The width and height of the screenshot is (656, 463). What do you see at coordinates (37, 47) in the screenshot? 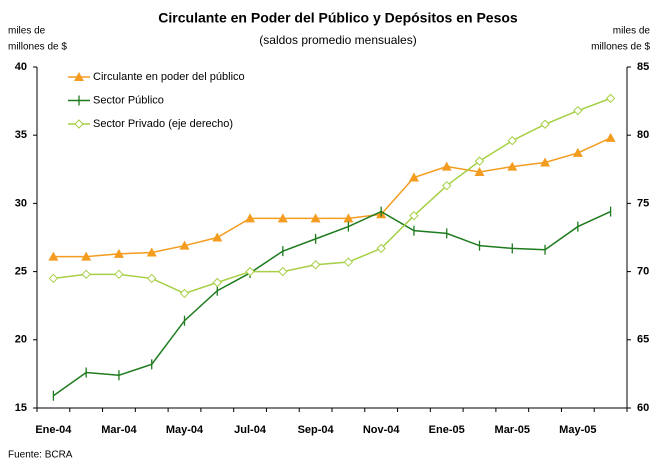
I see `y-axis-label: millones de $` at bounding box center [37, 47].